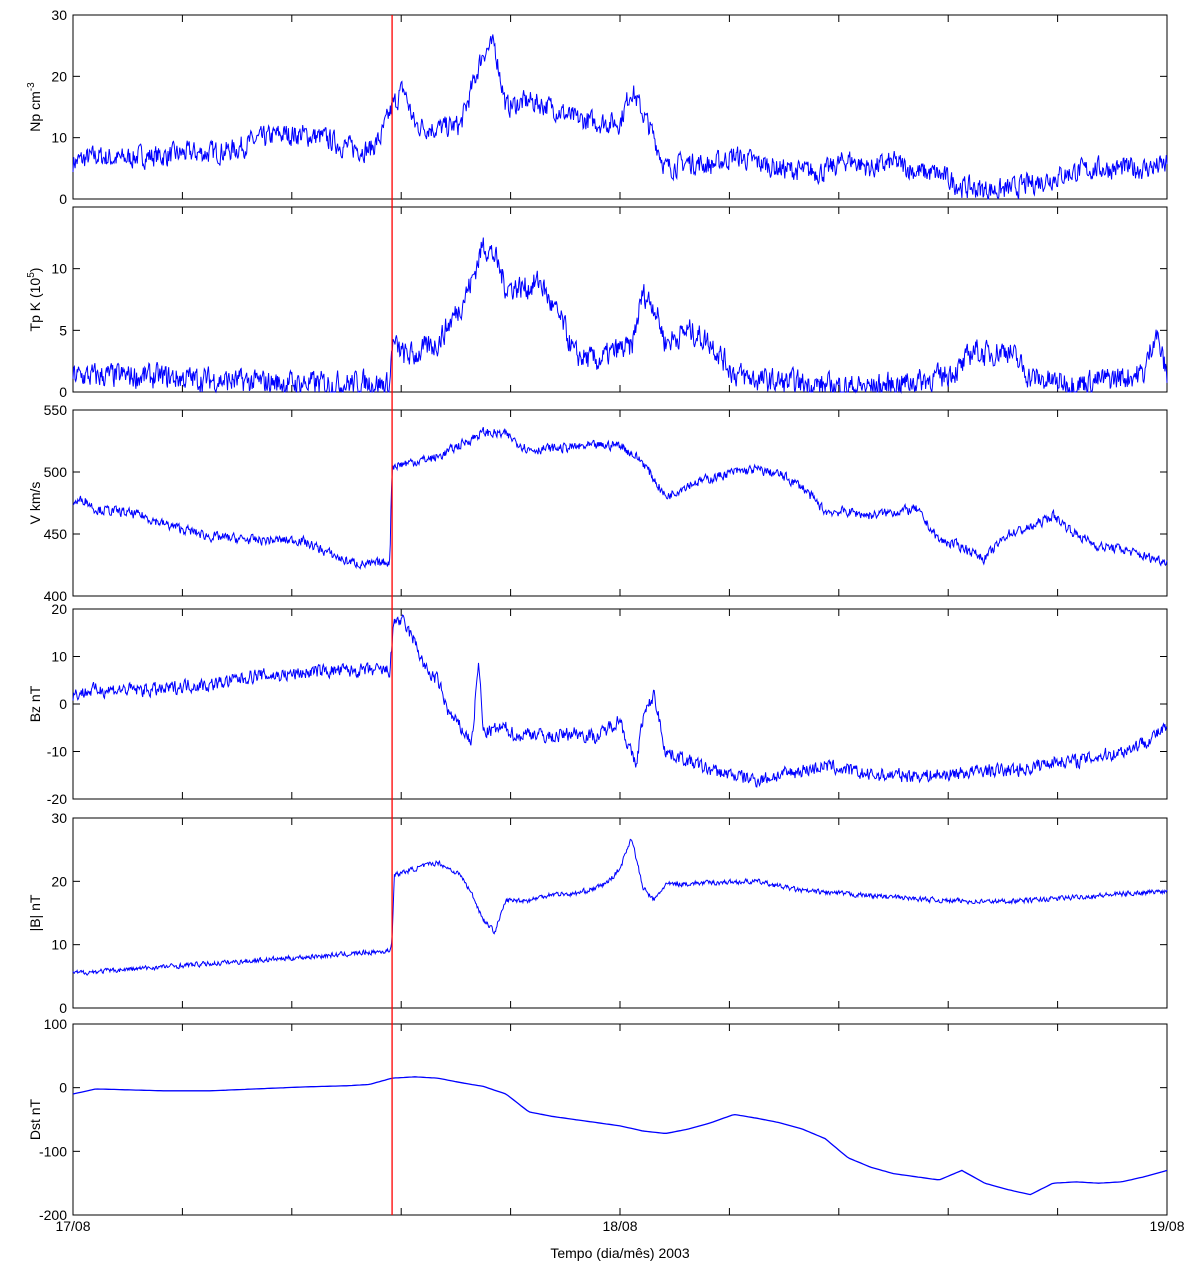 This screenshot has width=1198, height=1265. What do you see at coordinates (56, 596) in the screenshot?
I see `y-tick-label: 400` at bounding box center [56, 596].